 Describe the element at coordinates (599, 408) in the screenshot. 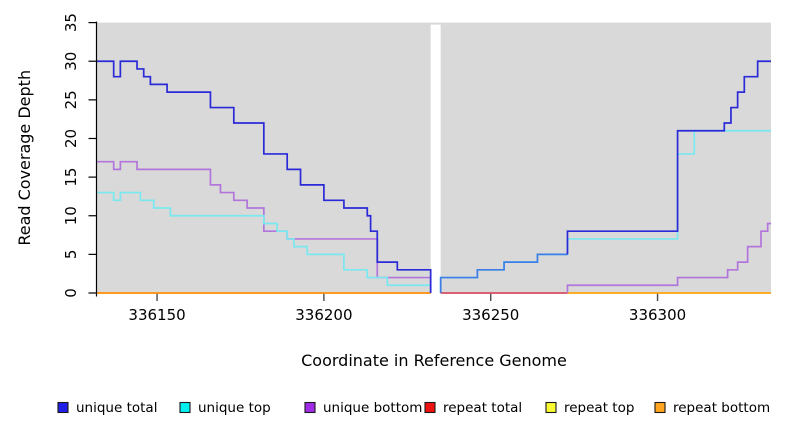

I see `legend-label: repeat top` at that location.